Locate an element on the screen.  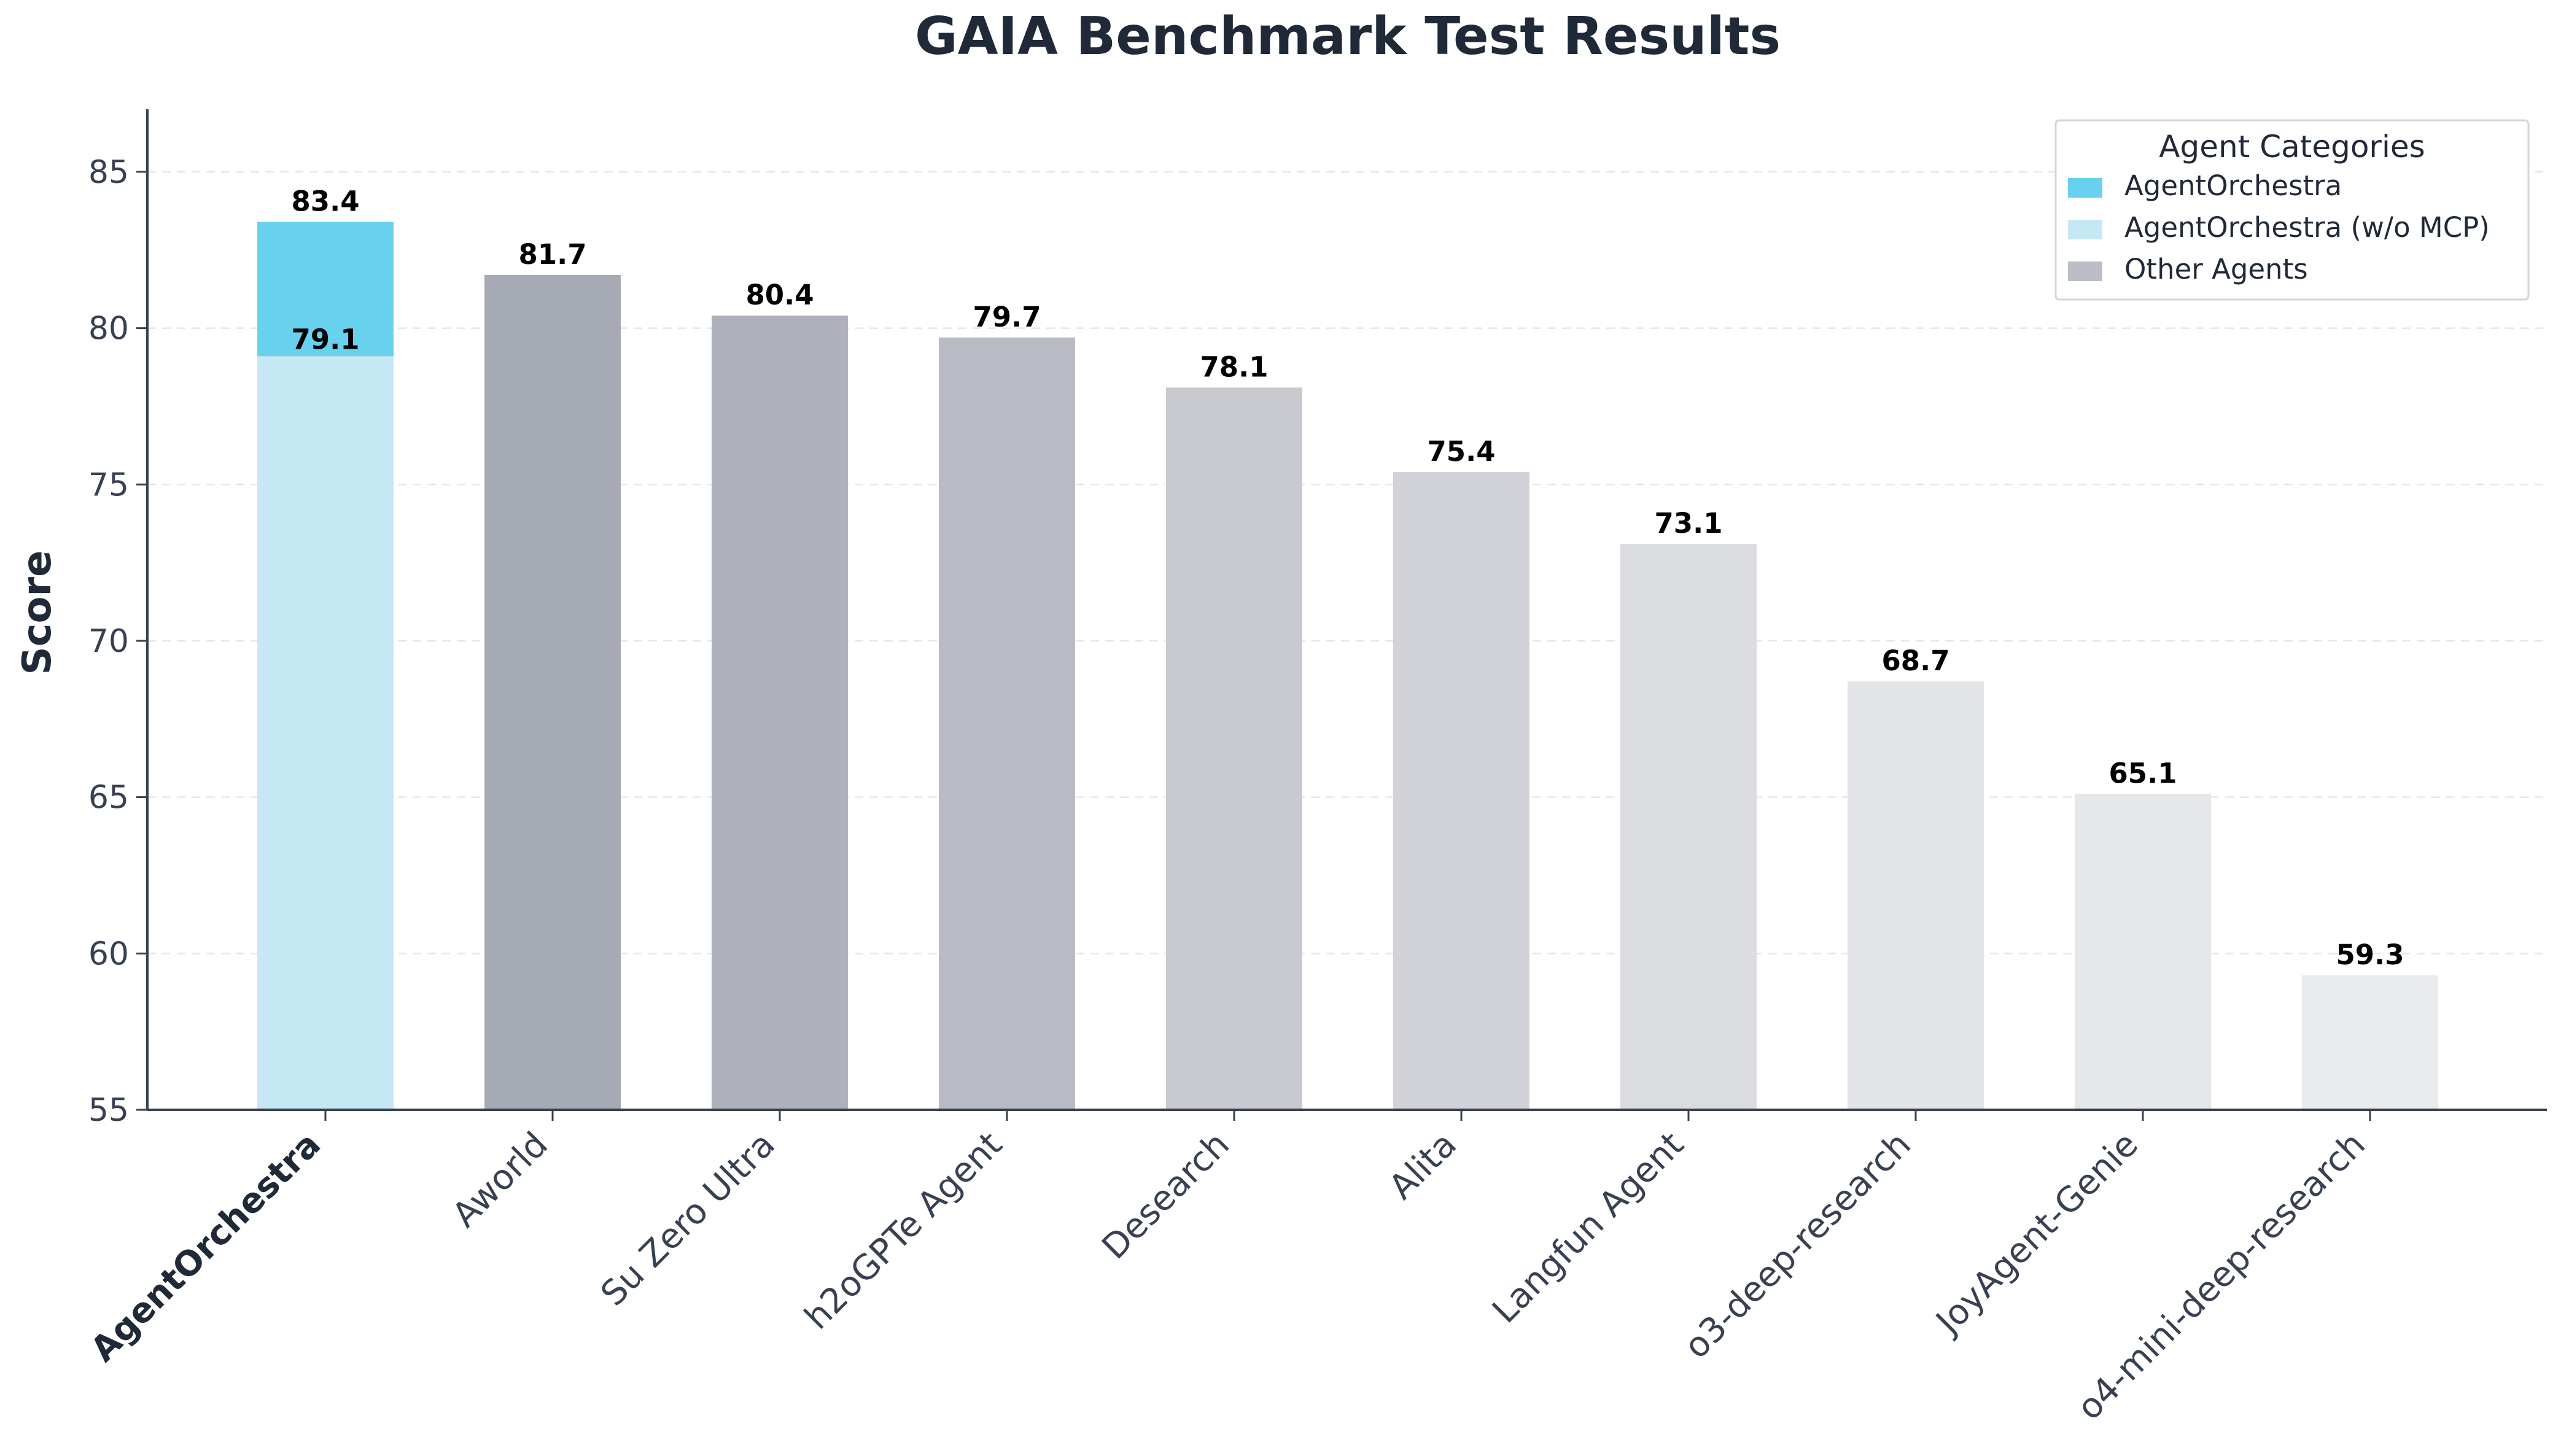
y-tick-label: 65 is located at coordinates (108, 798).